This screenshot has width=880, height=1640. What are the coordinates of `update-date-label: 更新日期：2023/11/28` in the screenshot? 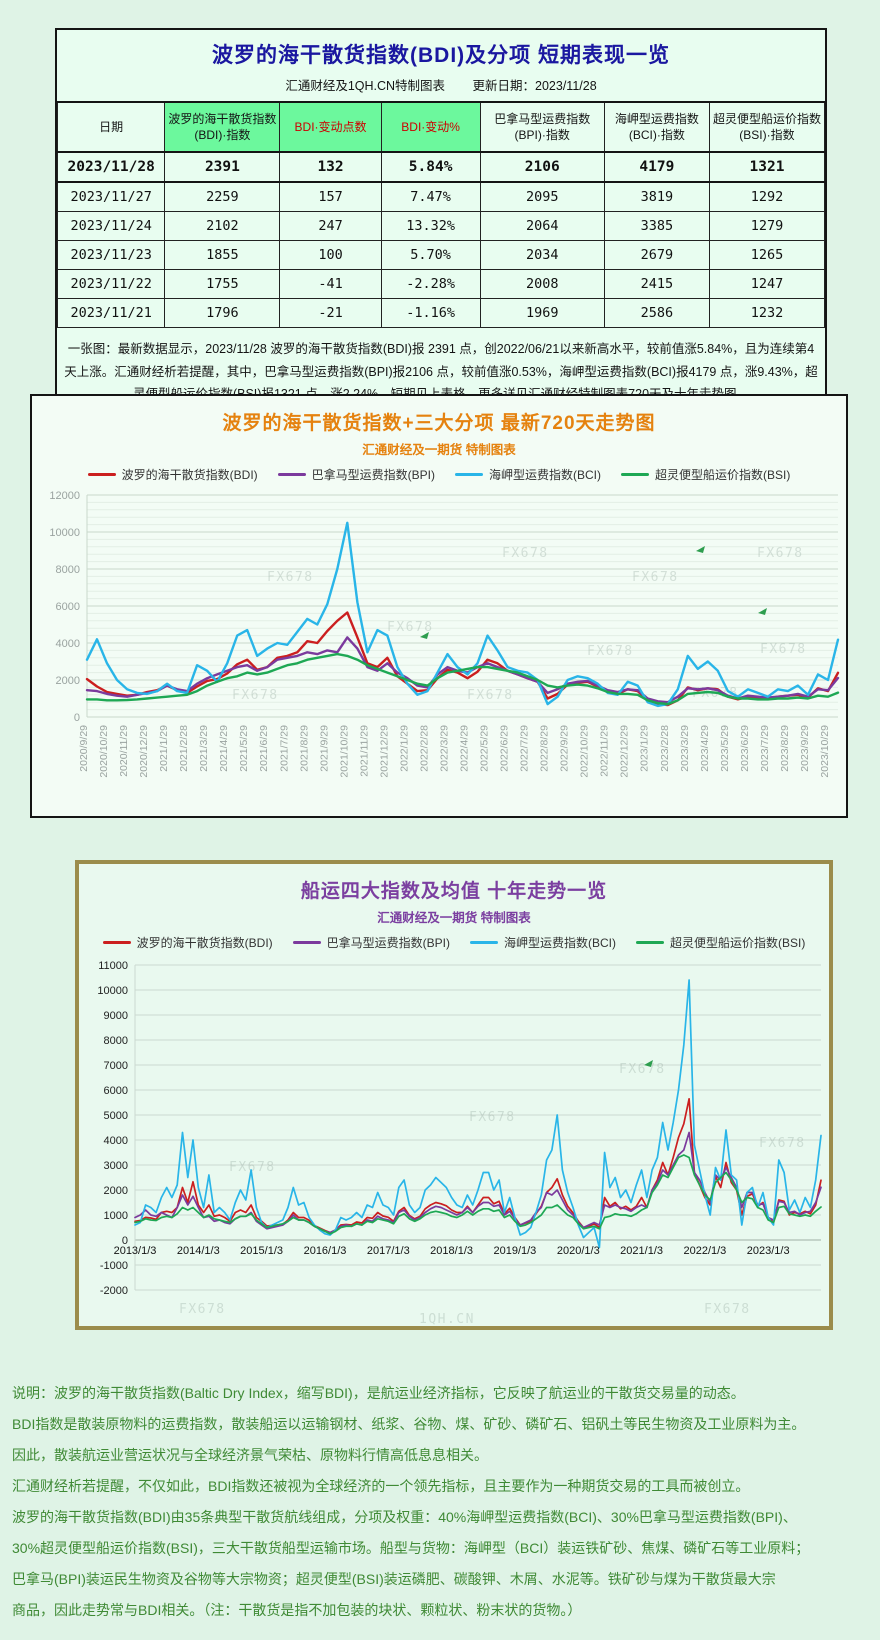 It's located at (534, 86).